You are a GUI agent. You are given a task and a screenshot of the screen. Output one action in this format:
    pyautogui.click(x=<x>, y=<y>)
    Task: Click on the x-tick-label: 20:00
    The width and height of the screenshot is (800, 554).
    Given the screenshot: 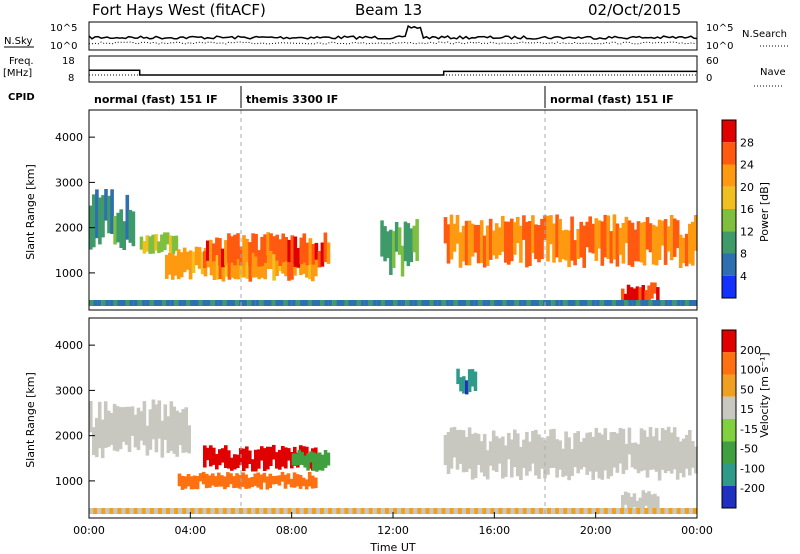 What is the action you would take?
    pyautogui.click(x=596, y=530)
    